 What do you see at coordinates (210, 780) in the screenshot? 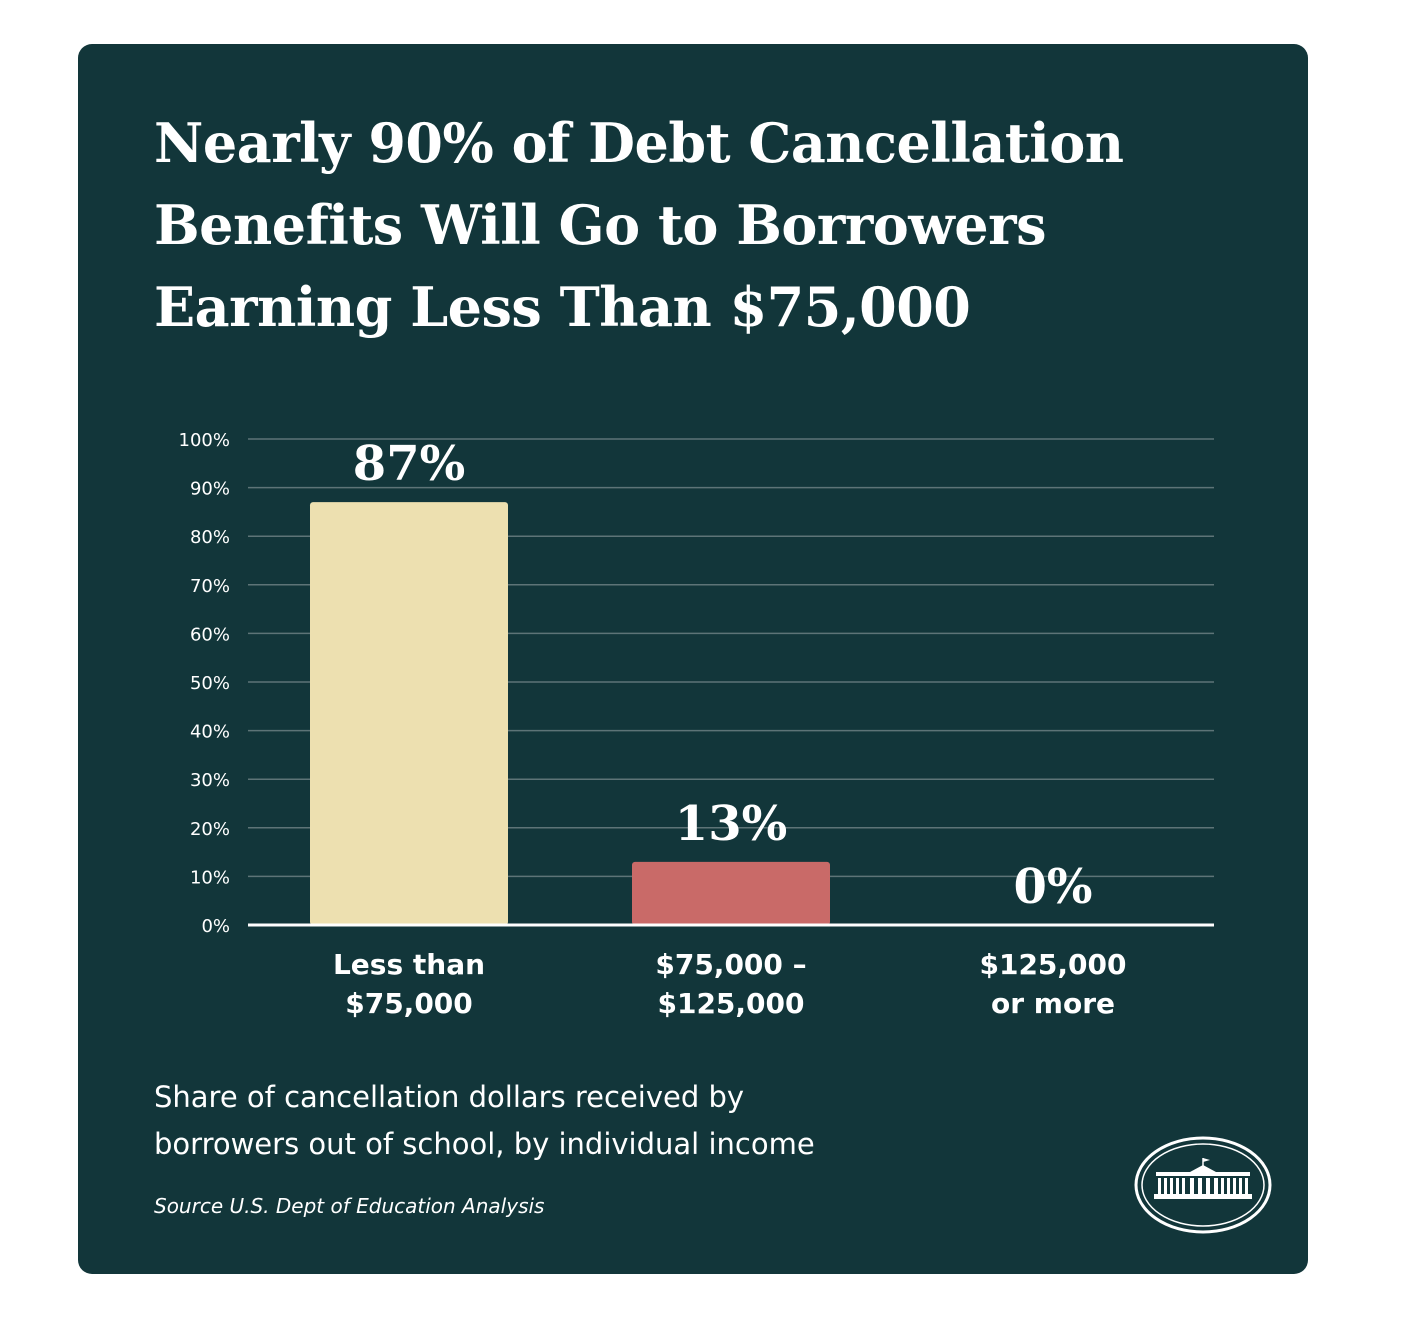
I see `y-tick-label: 30%` at bounding box center [210, 780].